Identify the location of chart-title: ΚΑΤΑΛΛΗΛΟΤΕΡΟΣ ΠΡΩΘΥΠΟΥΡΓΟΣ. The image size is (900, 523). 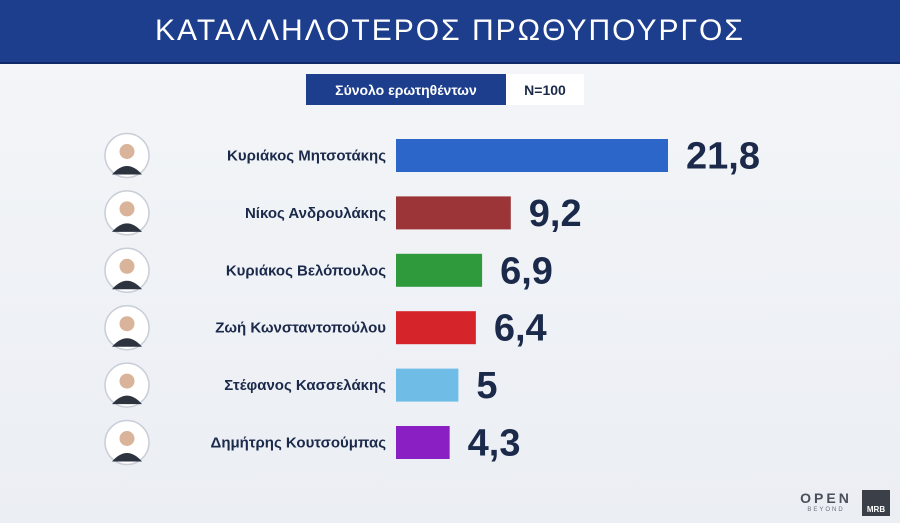
(450, 30).